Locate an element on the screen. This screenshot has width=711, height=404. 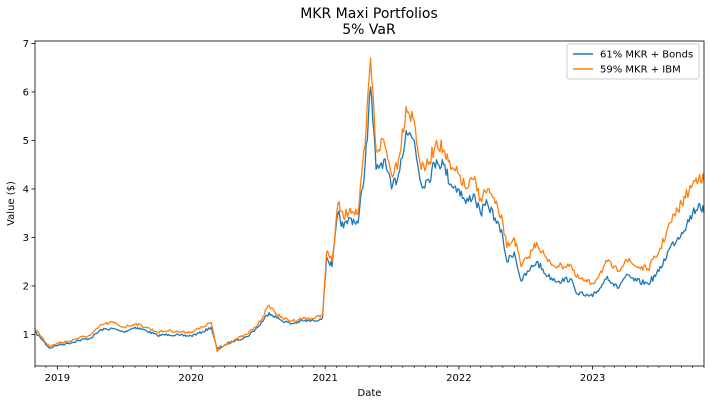
y-tick-label: 1 is located at coordinates (26, 335).